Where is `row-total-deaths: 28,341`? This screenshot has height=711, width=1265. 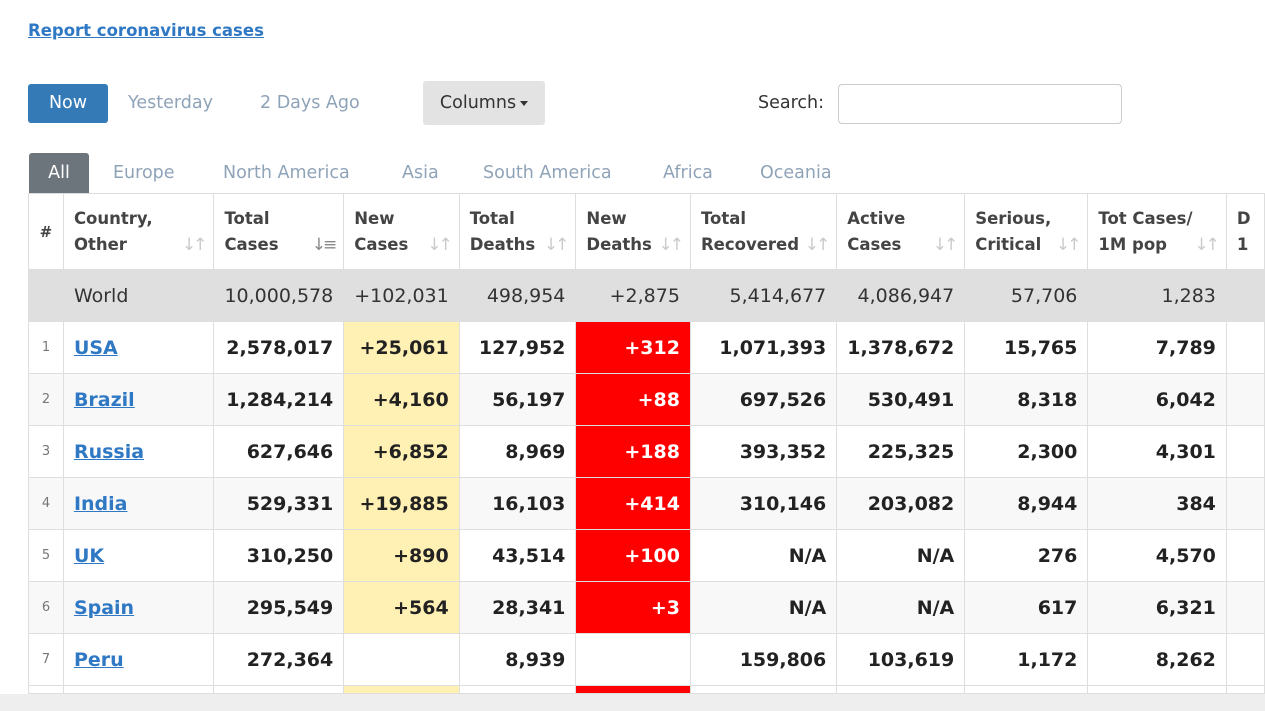 row-total-deaths: 28,341 is located at coordinates (517, 607).